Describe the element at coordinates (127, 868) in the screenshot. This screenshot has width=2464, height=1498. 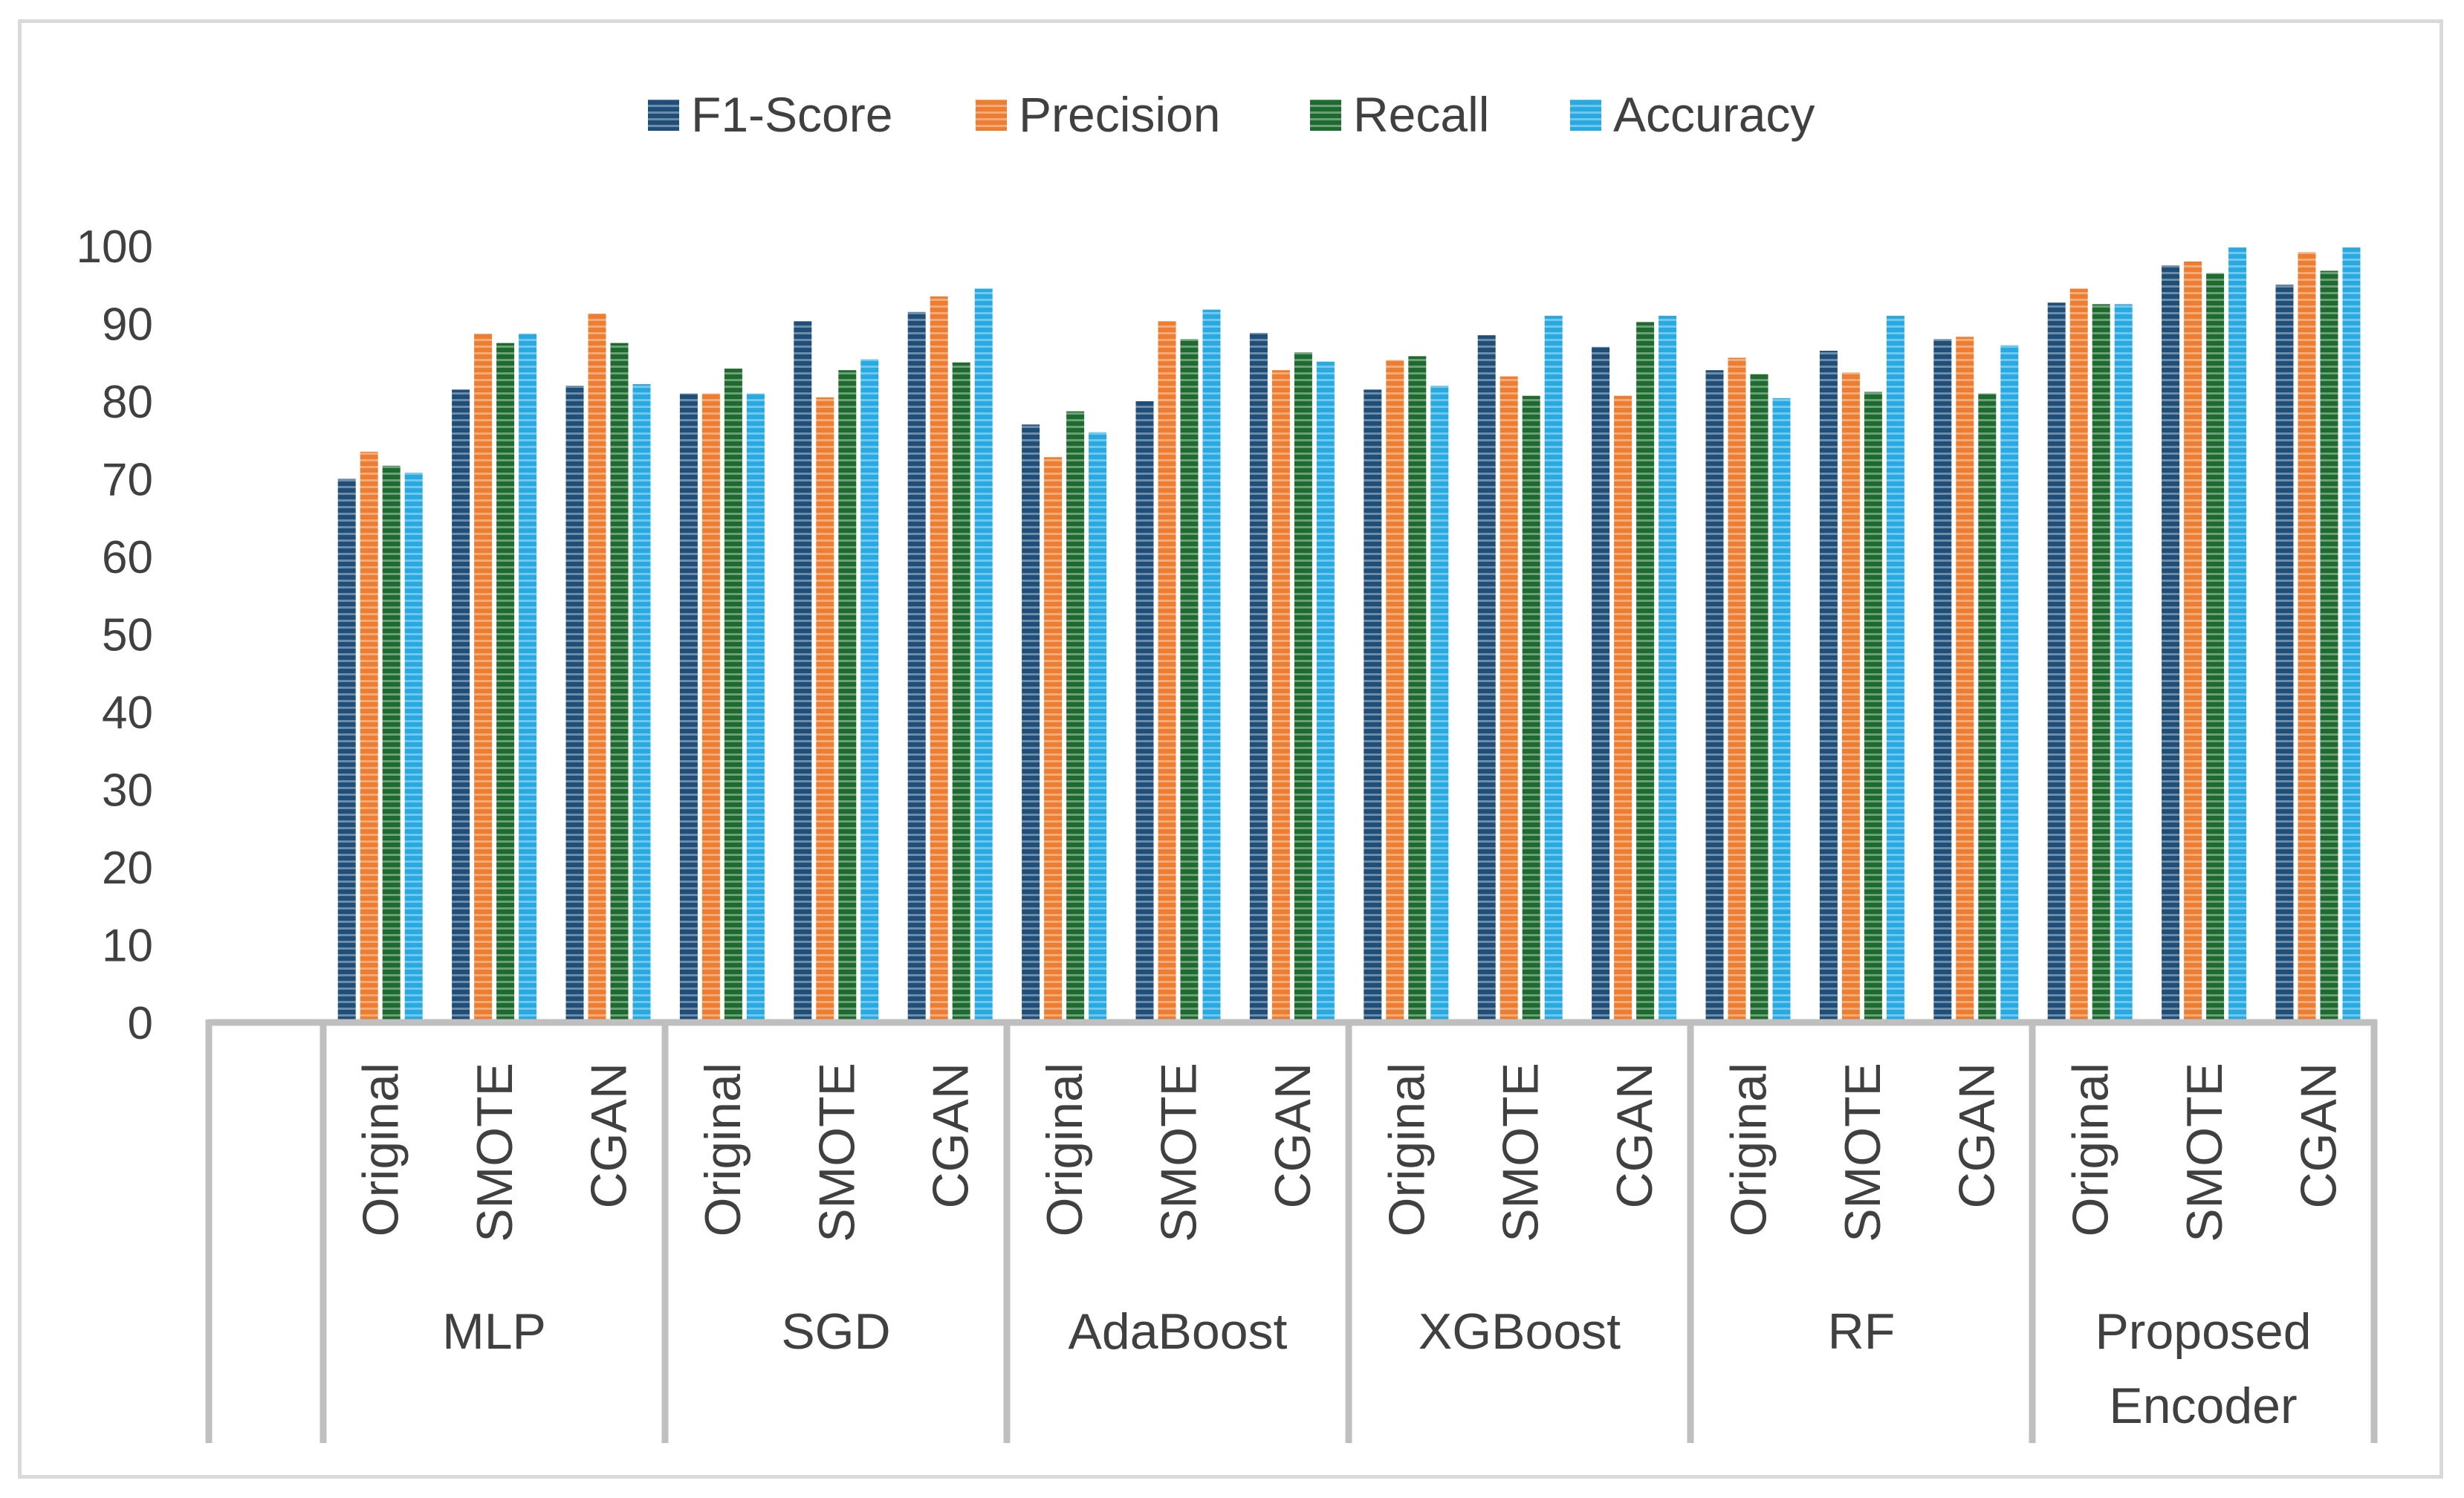
I see `y-tick-label: 20` at that location.